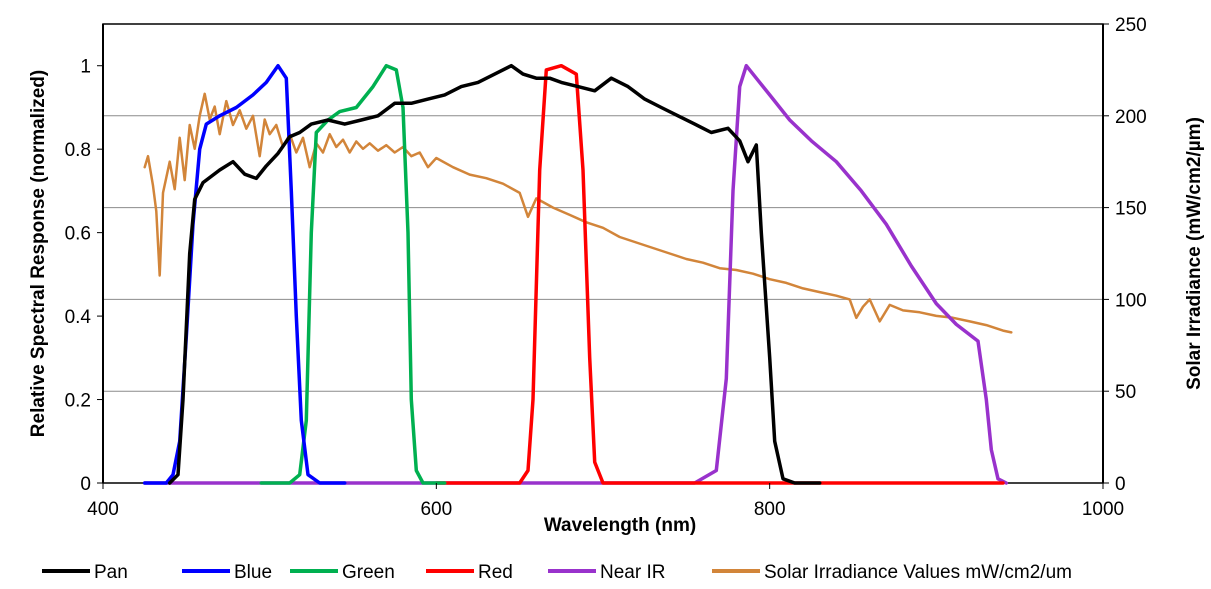 Image resolution: width=1211 pixels, height=589 pixels. I want to click on legend-label-red: Red, so click(495, 572).